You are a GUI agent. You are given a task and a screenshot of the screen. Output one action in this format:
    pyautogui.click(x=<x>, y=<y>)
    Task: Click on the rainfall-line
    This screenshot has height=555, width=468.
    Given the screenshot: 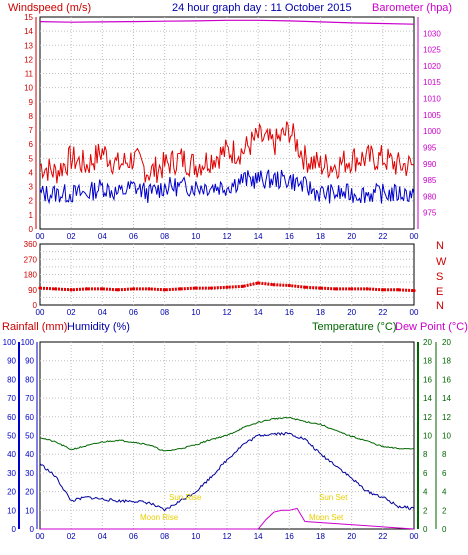 What is the action you would take?
    pyautogui.click(x=227, y=518)
    